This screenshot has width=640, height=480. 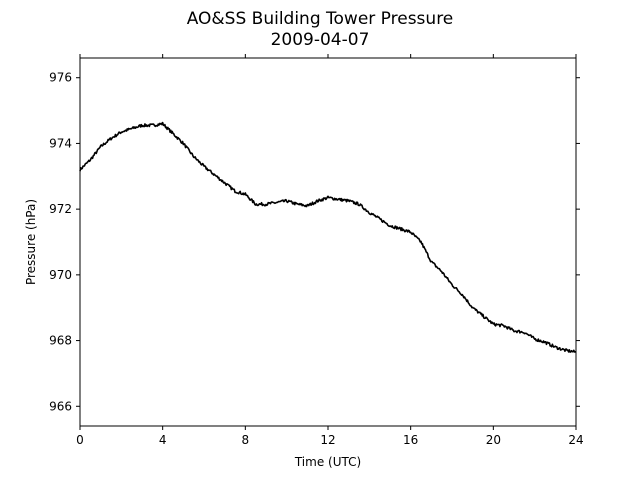 What do you see at coordinates (246, 440) in the screenshot?
I see `x-tick-label: 8` at bounding box center [246, 440].